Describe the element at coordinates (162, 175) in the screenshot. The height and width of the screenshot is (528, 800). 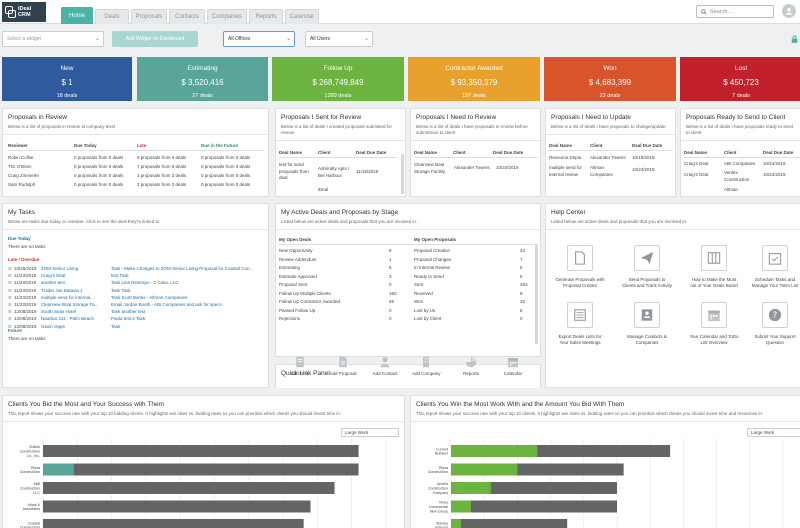
I see `review-count: 3 proposals from 3 deals` at that location.